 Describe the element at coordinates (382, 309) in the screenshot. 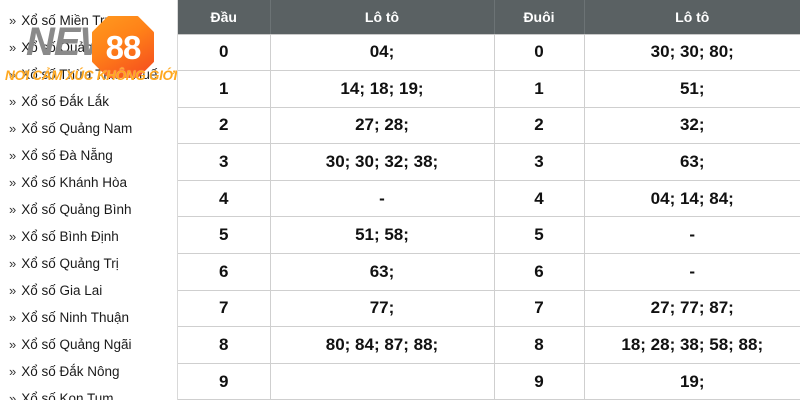

I see `cell-loto-dau: 77;` at that location.